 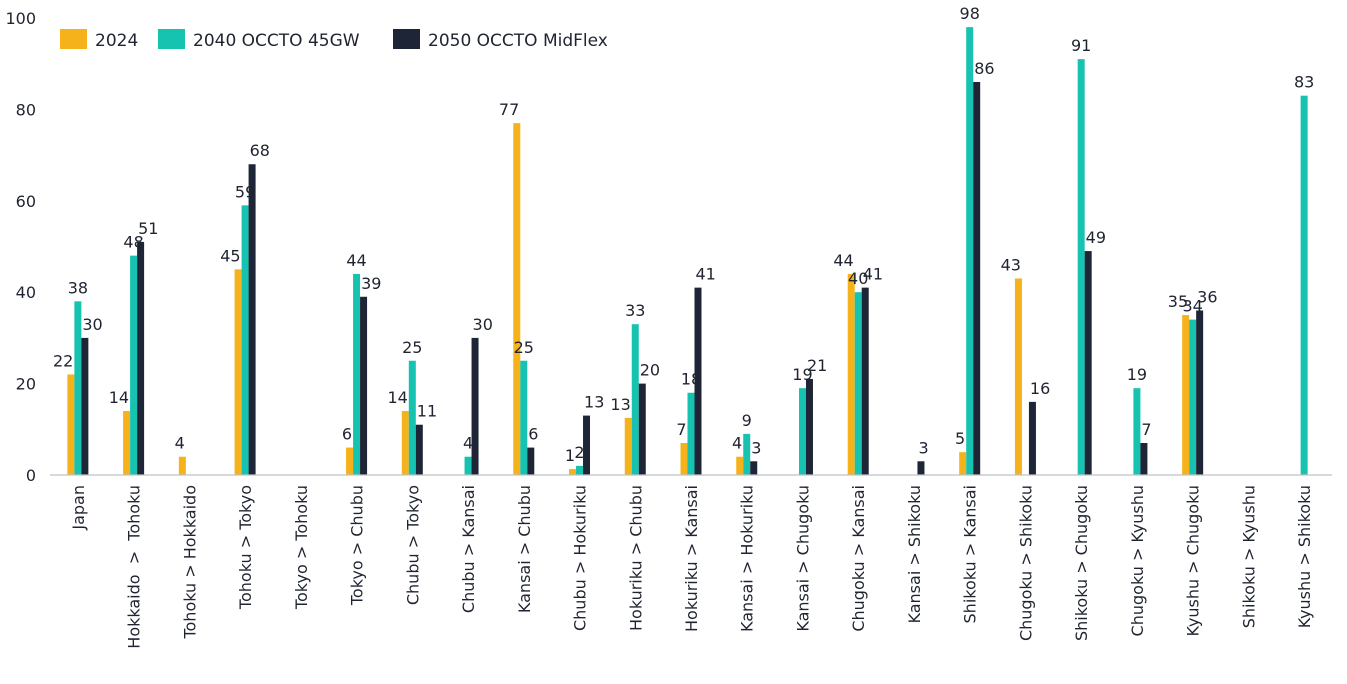 I want to click on category-label: Chubu > Tokyo, so click(x=412, y=545).